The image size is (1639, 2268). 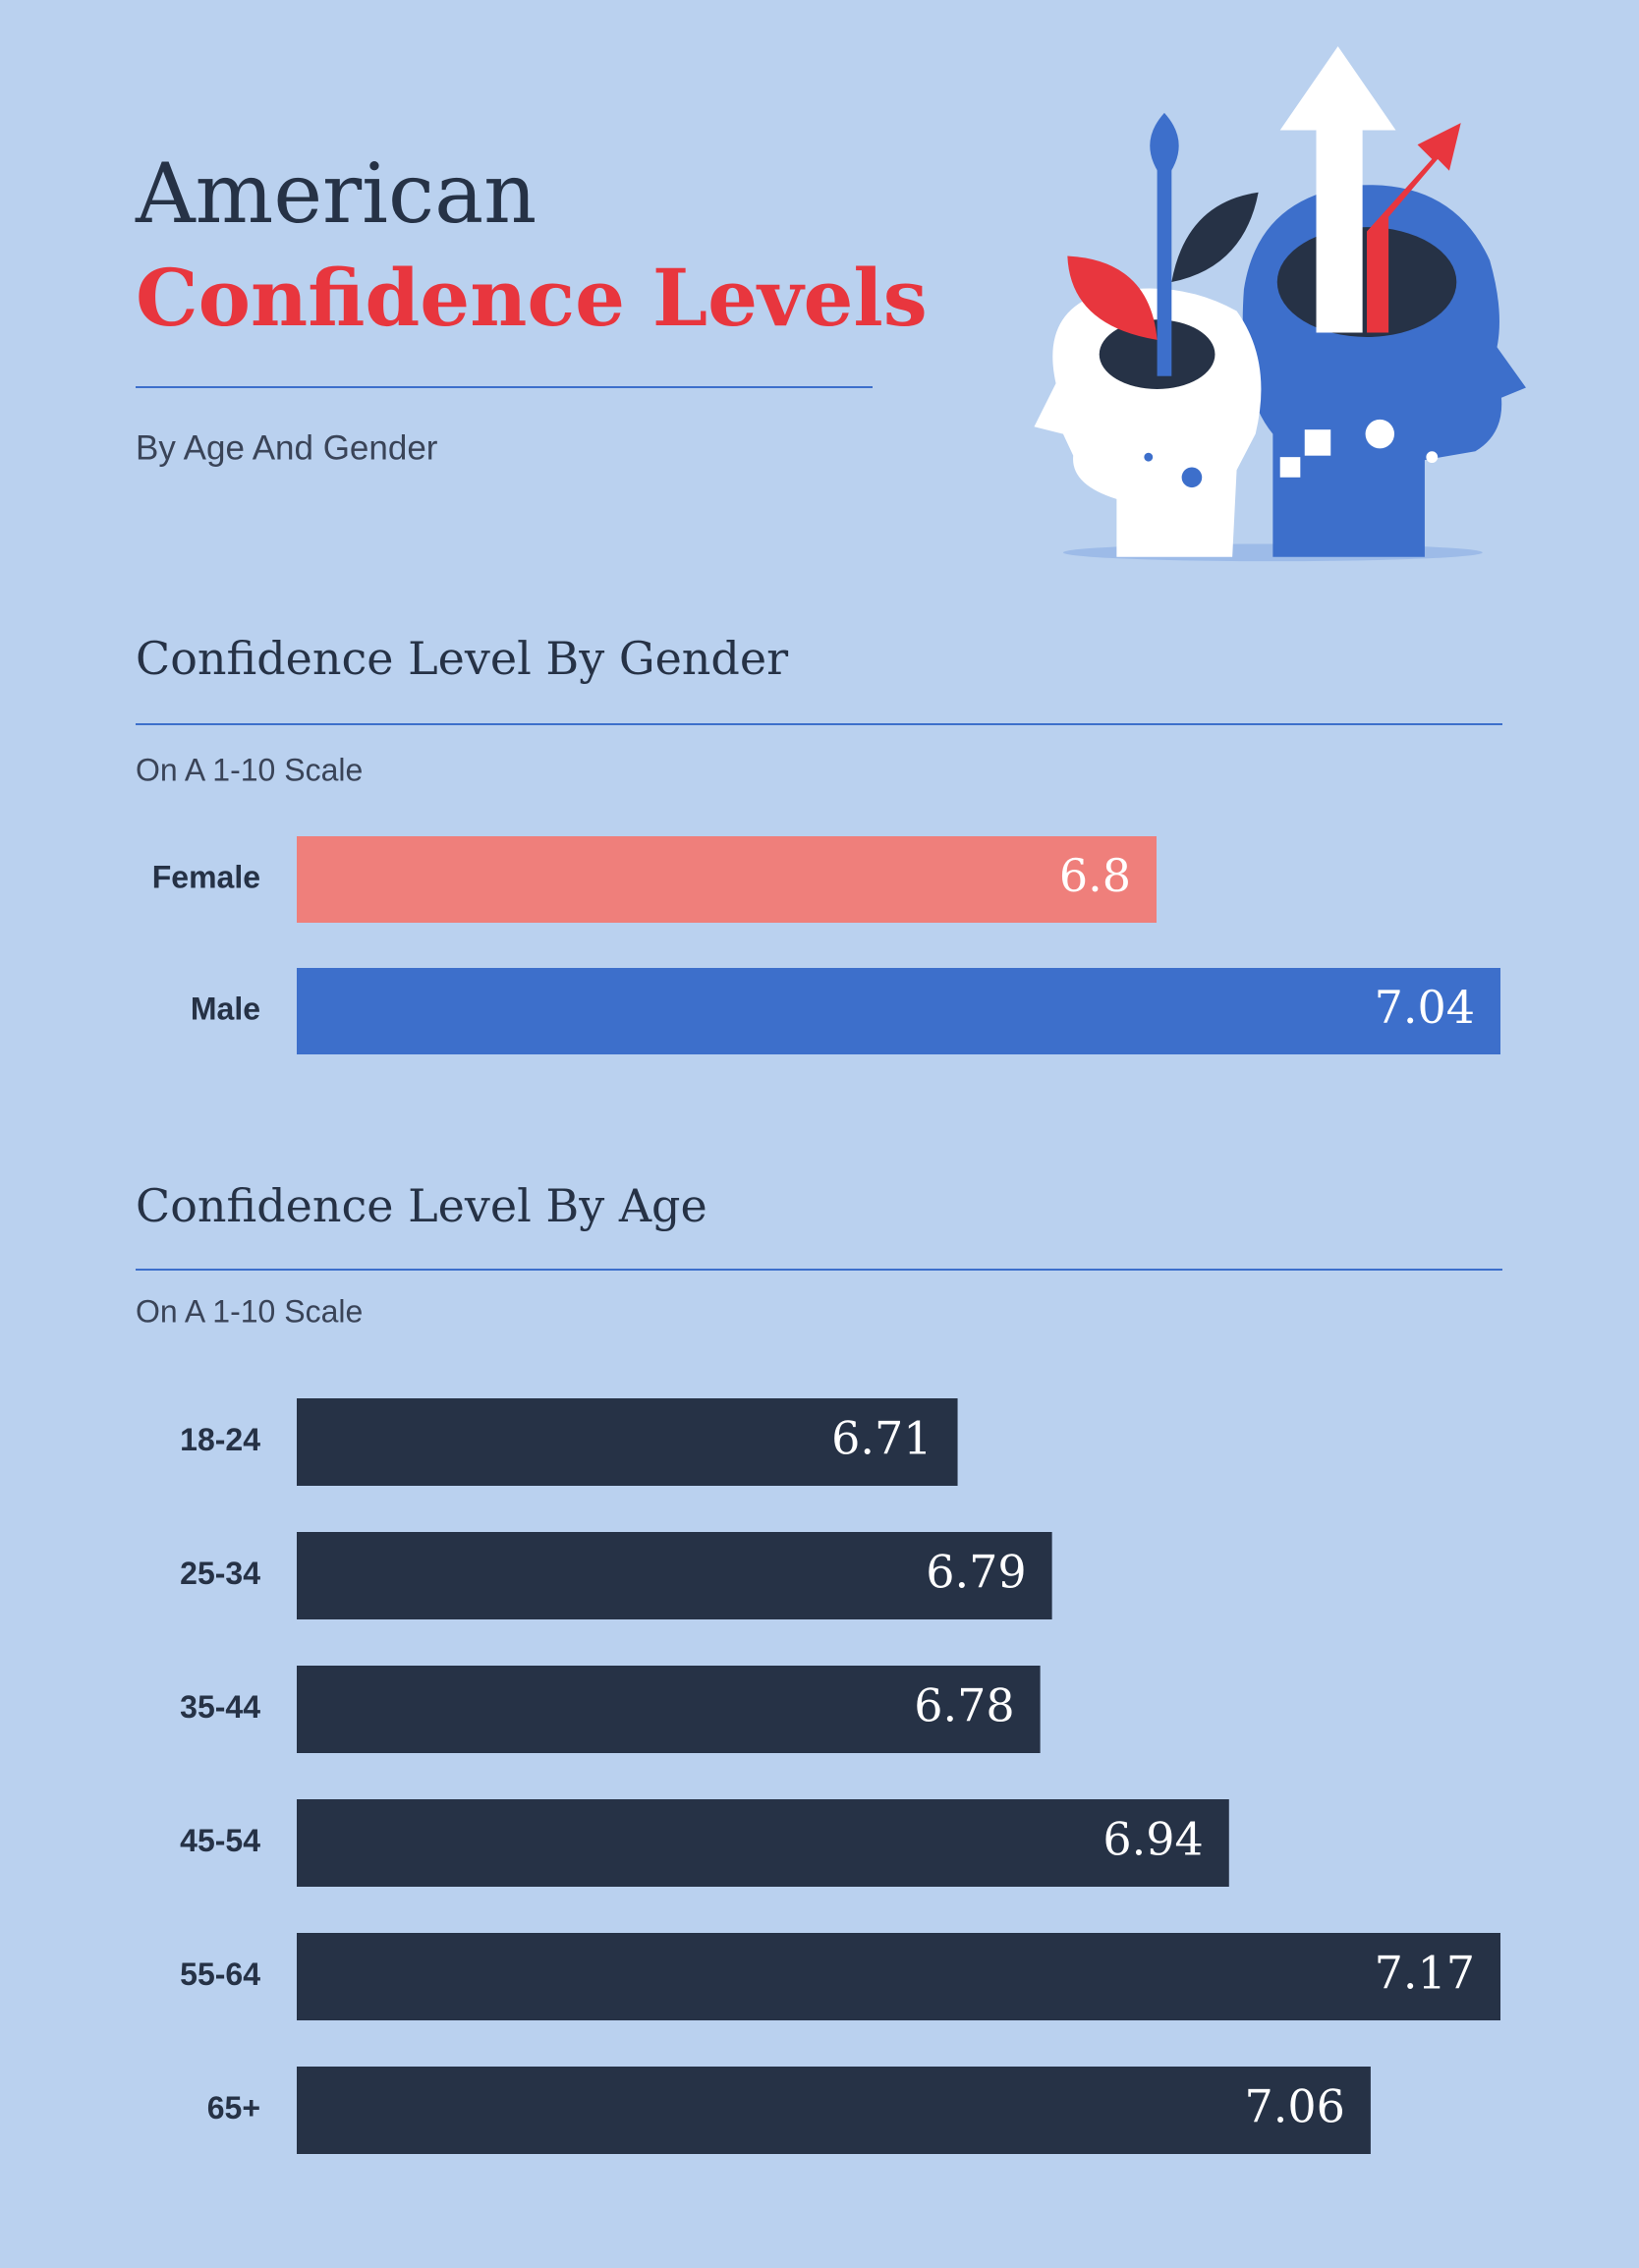 I want to click on red-leaf, so click(x=1112, y=298).